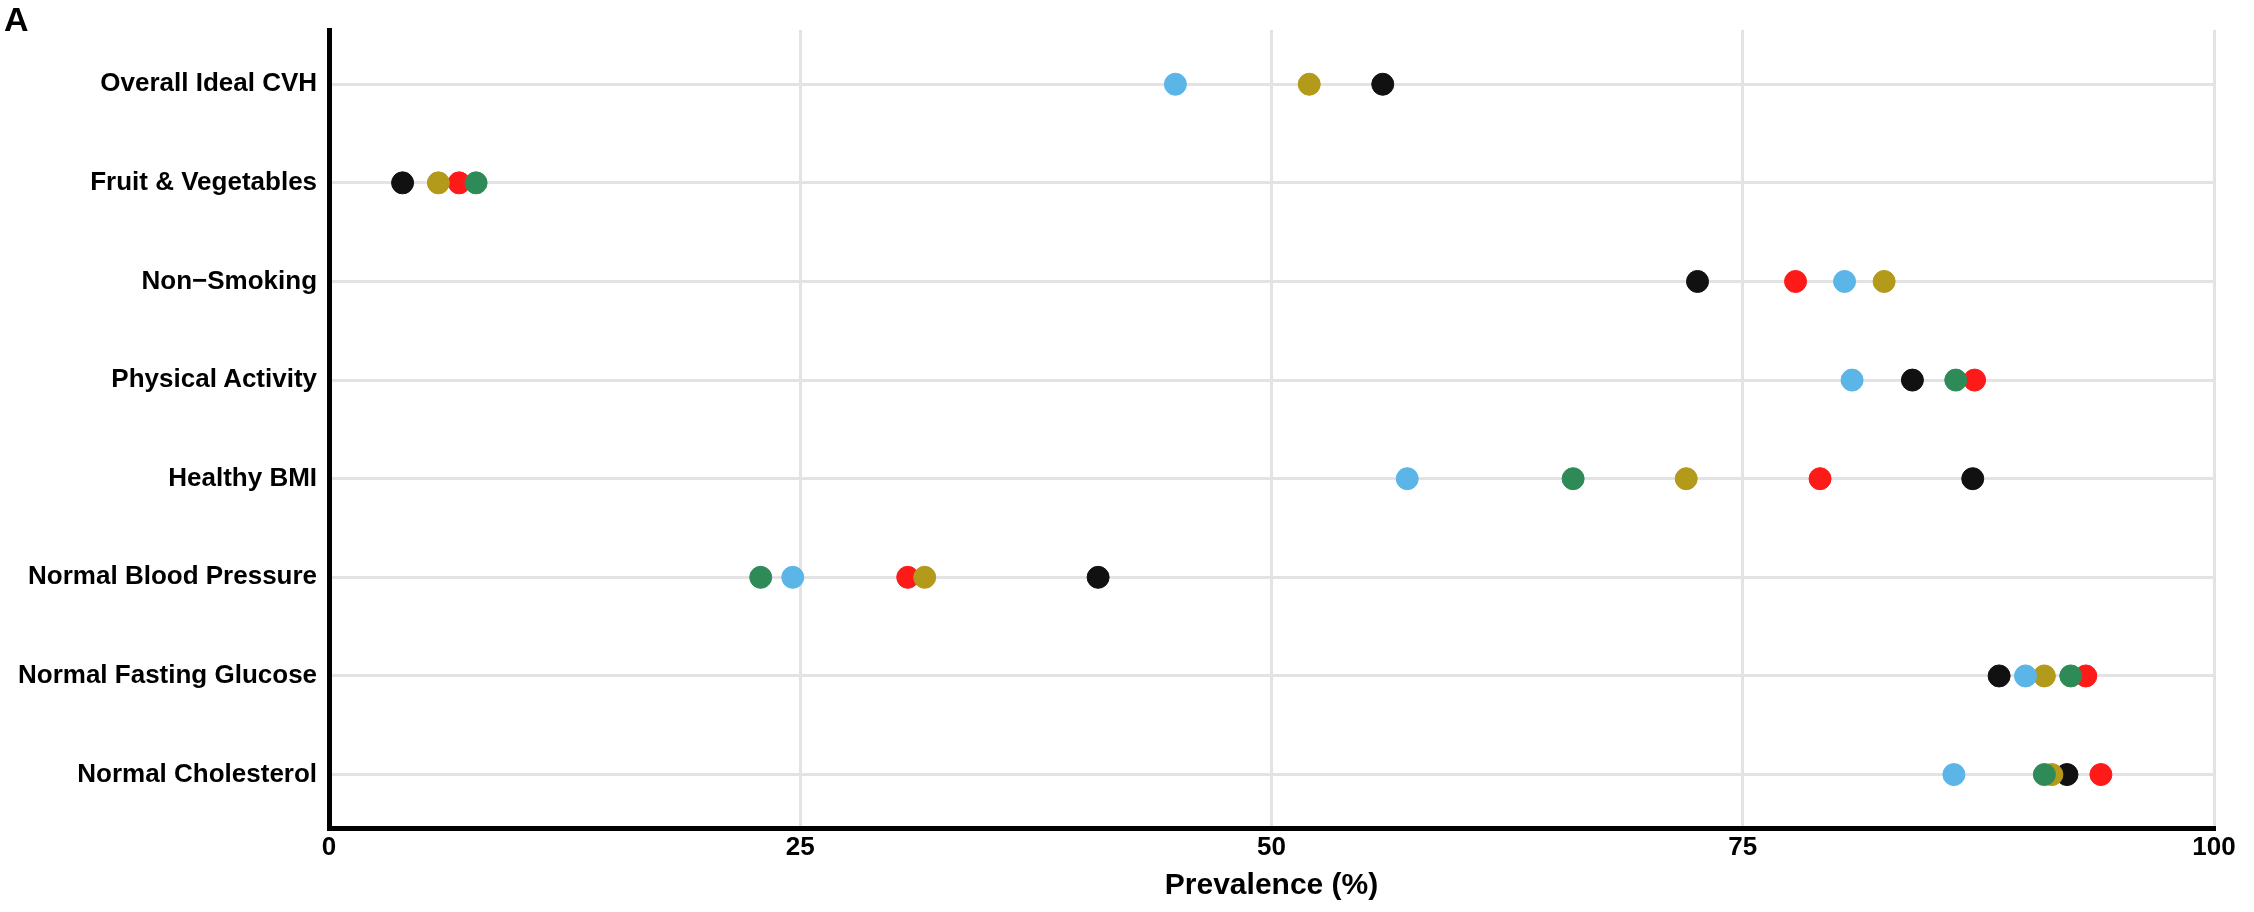 Image resolution: width=2254 pixels, height=912 pixels. I want to click on x-tick-label: 0, so click(329, 845).